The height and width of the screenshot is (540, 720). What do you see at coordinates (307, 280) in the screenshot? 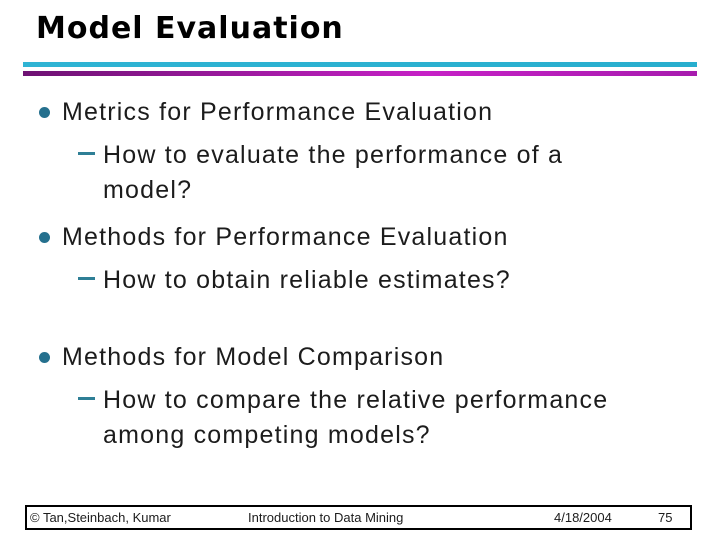
I see `sub-bullet-text: How to obtain reliable estimates?` at bounding box center [307, 280].